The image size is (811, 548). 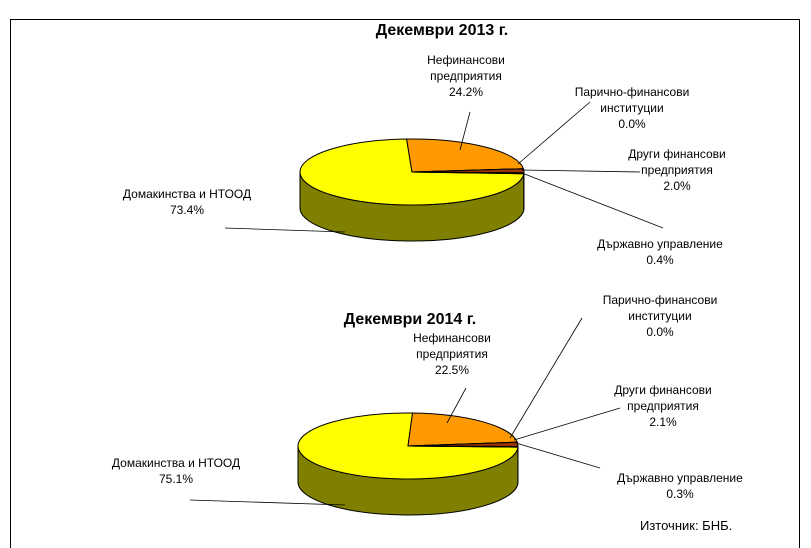 What do you see at coordinates (442, 30) in the screenshot?
I see `chart-title: Декември 2013 г.` at bounding box center [442, 30].